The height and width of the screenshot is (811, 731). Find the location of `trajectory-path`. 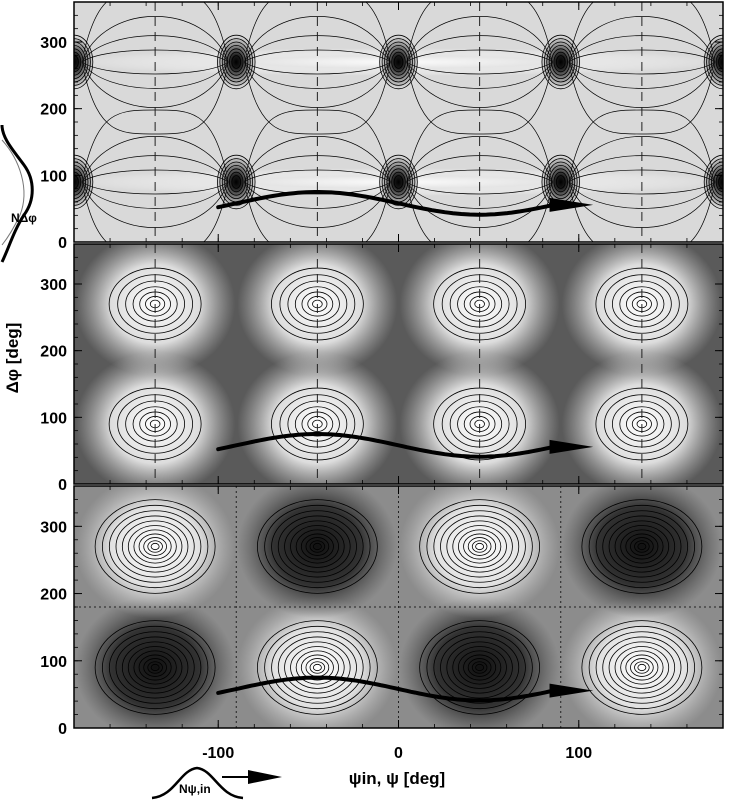

trajectory-path is located at coordinates (386, 689).